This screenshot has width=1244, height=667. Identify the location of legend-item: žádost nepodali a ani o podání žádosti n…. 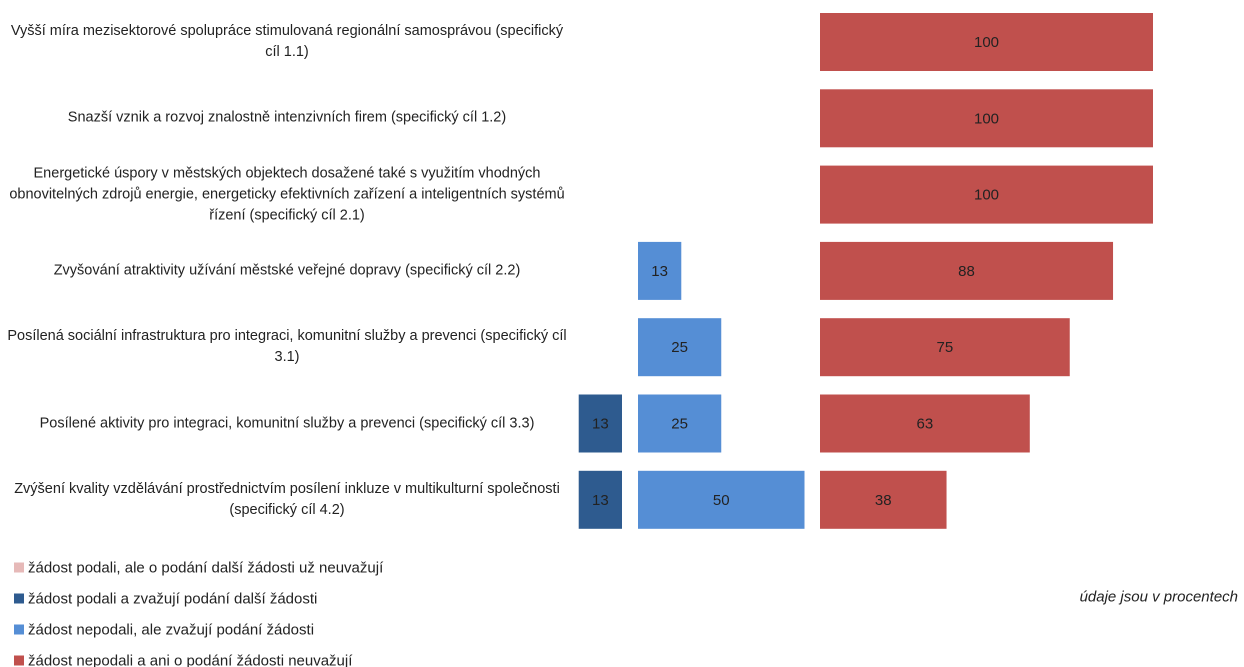
(183, 660).